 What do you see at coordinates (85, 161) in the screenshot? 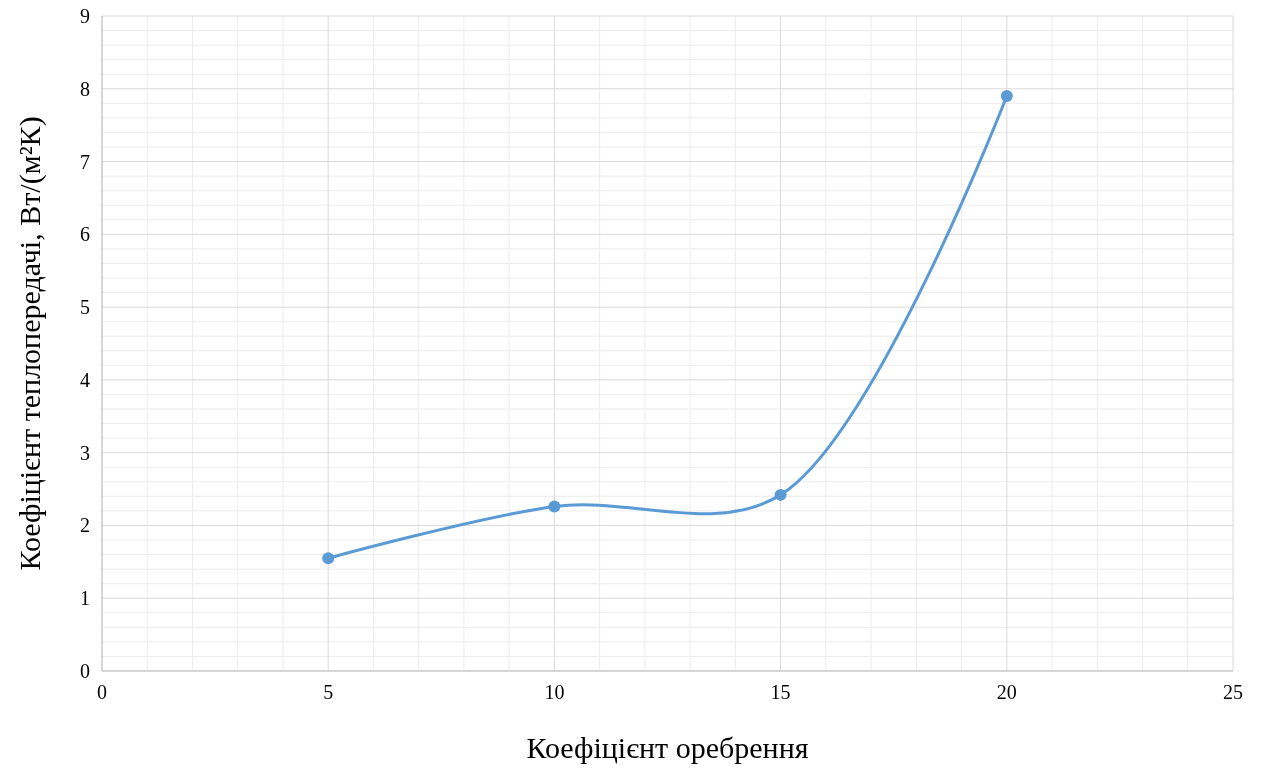
I see `y-tick-label: 7` at bounding box center [85, 161].